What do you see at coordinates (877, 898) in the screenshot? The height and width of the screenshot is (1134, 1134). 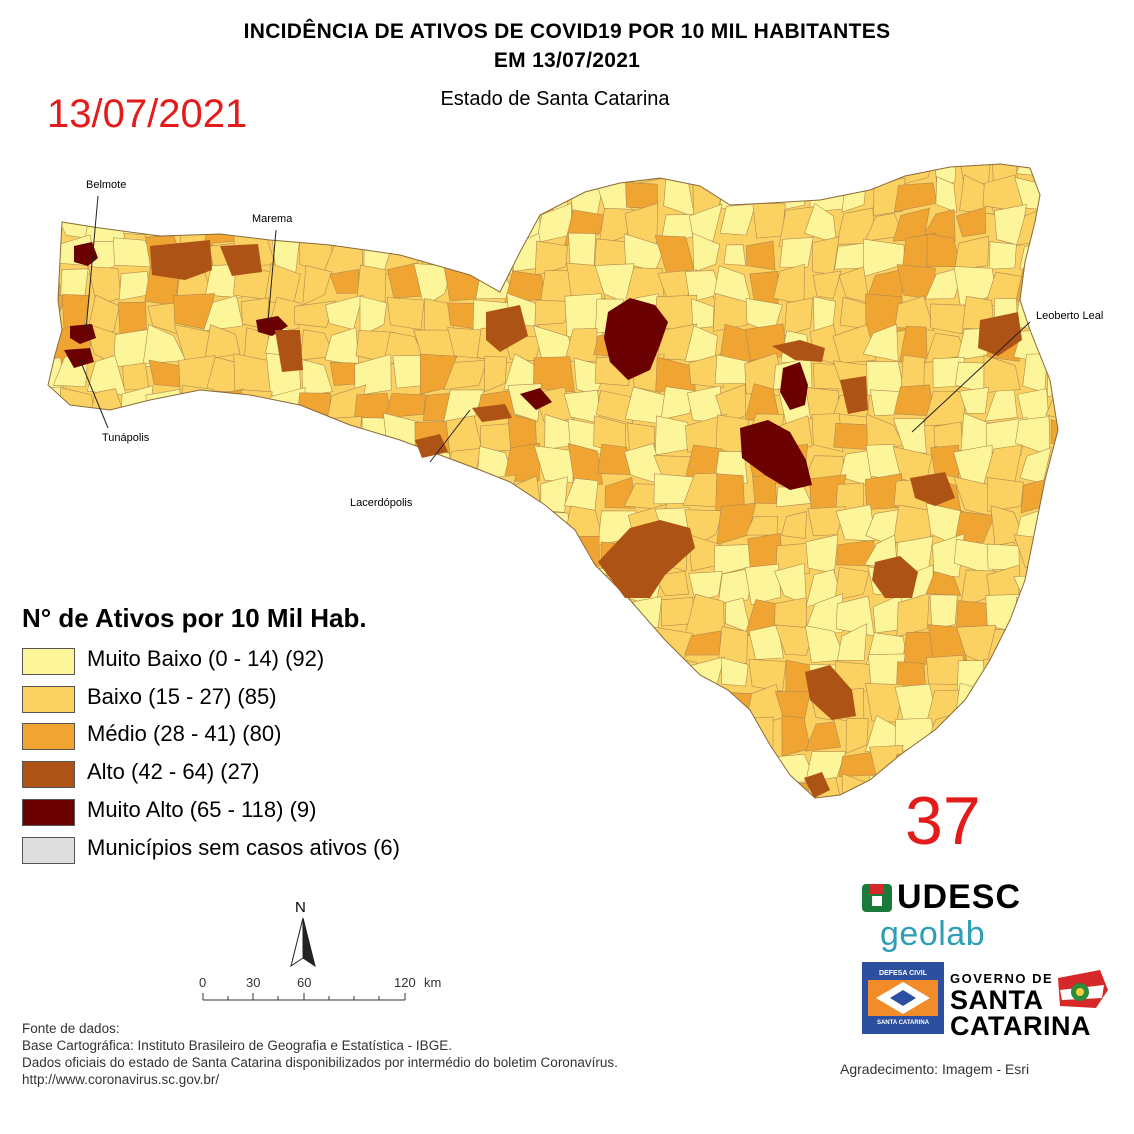 I see `udesc-logo` at bounding box center [877, 898].